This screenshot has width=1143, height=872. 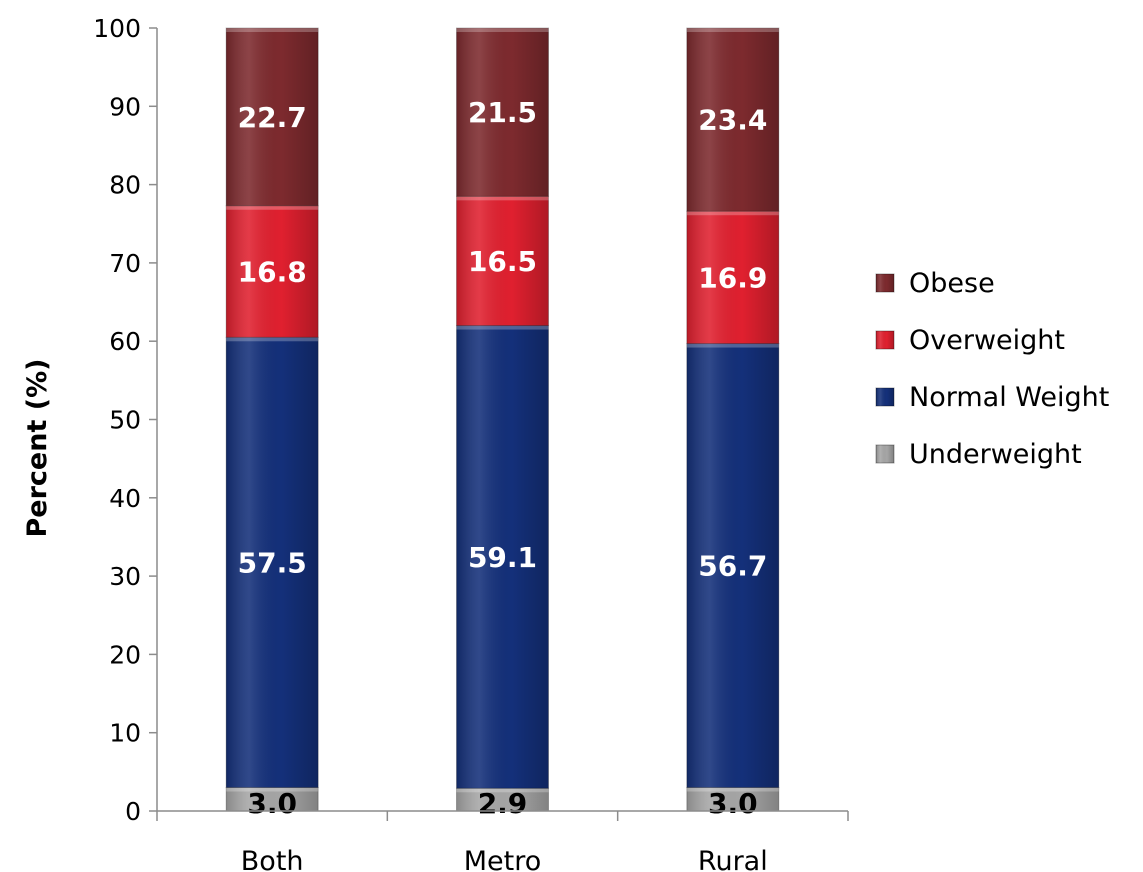 I want to click on legend-item-obese: Obese, so click(x=935, y=283).